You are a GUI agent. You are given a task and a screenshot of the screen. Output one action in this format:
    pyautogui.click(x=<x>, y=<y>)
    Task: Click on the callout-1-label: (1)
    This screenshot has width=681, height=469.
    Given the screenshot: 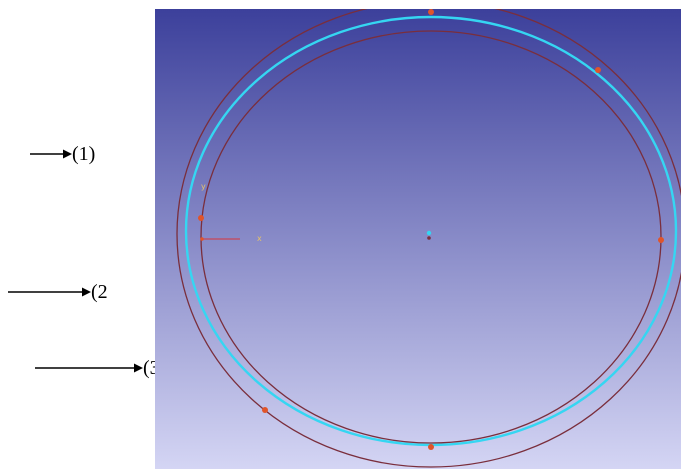 What is the action you would take?
    pyautogui.click(x=84, y=154)
    